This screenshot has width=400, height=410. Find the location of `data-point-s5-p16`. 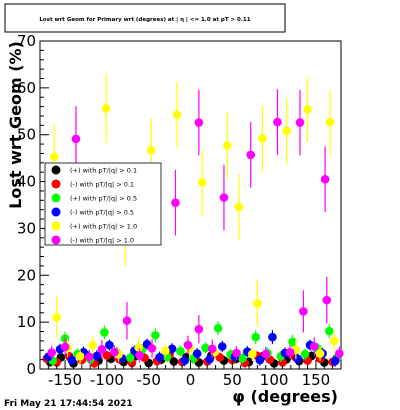

data-point-s5-p16 is located at coordinates (250, 155).